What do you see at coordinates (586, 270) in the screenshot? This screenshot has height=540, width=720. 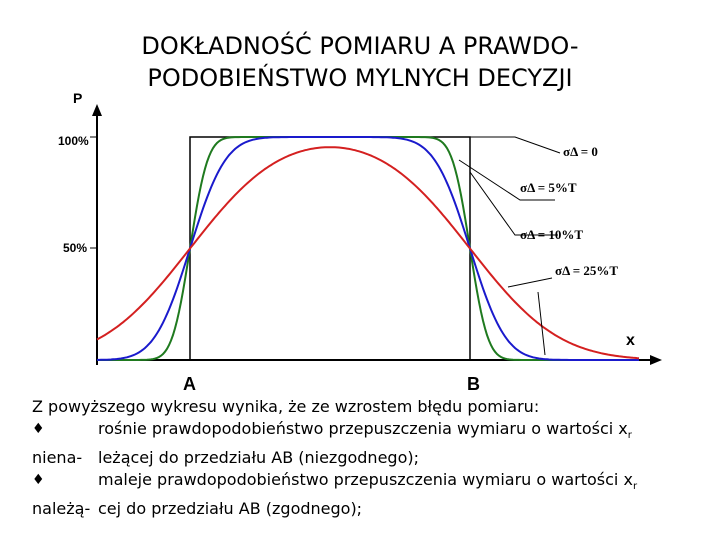 I see `label-sigma-25: σΔ = 25%T` at bounding box center [586, 270].